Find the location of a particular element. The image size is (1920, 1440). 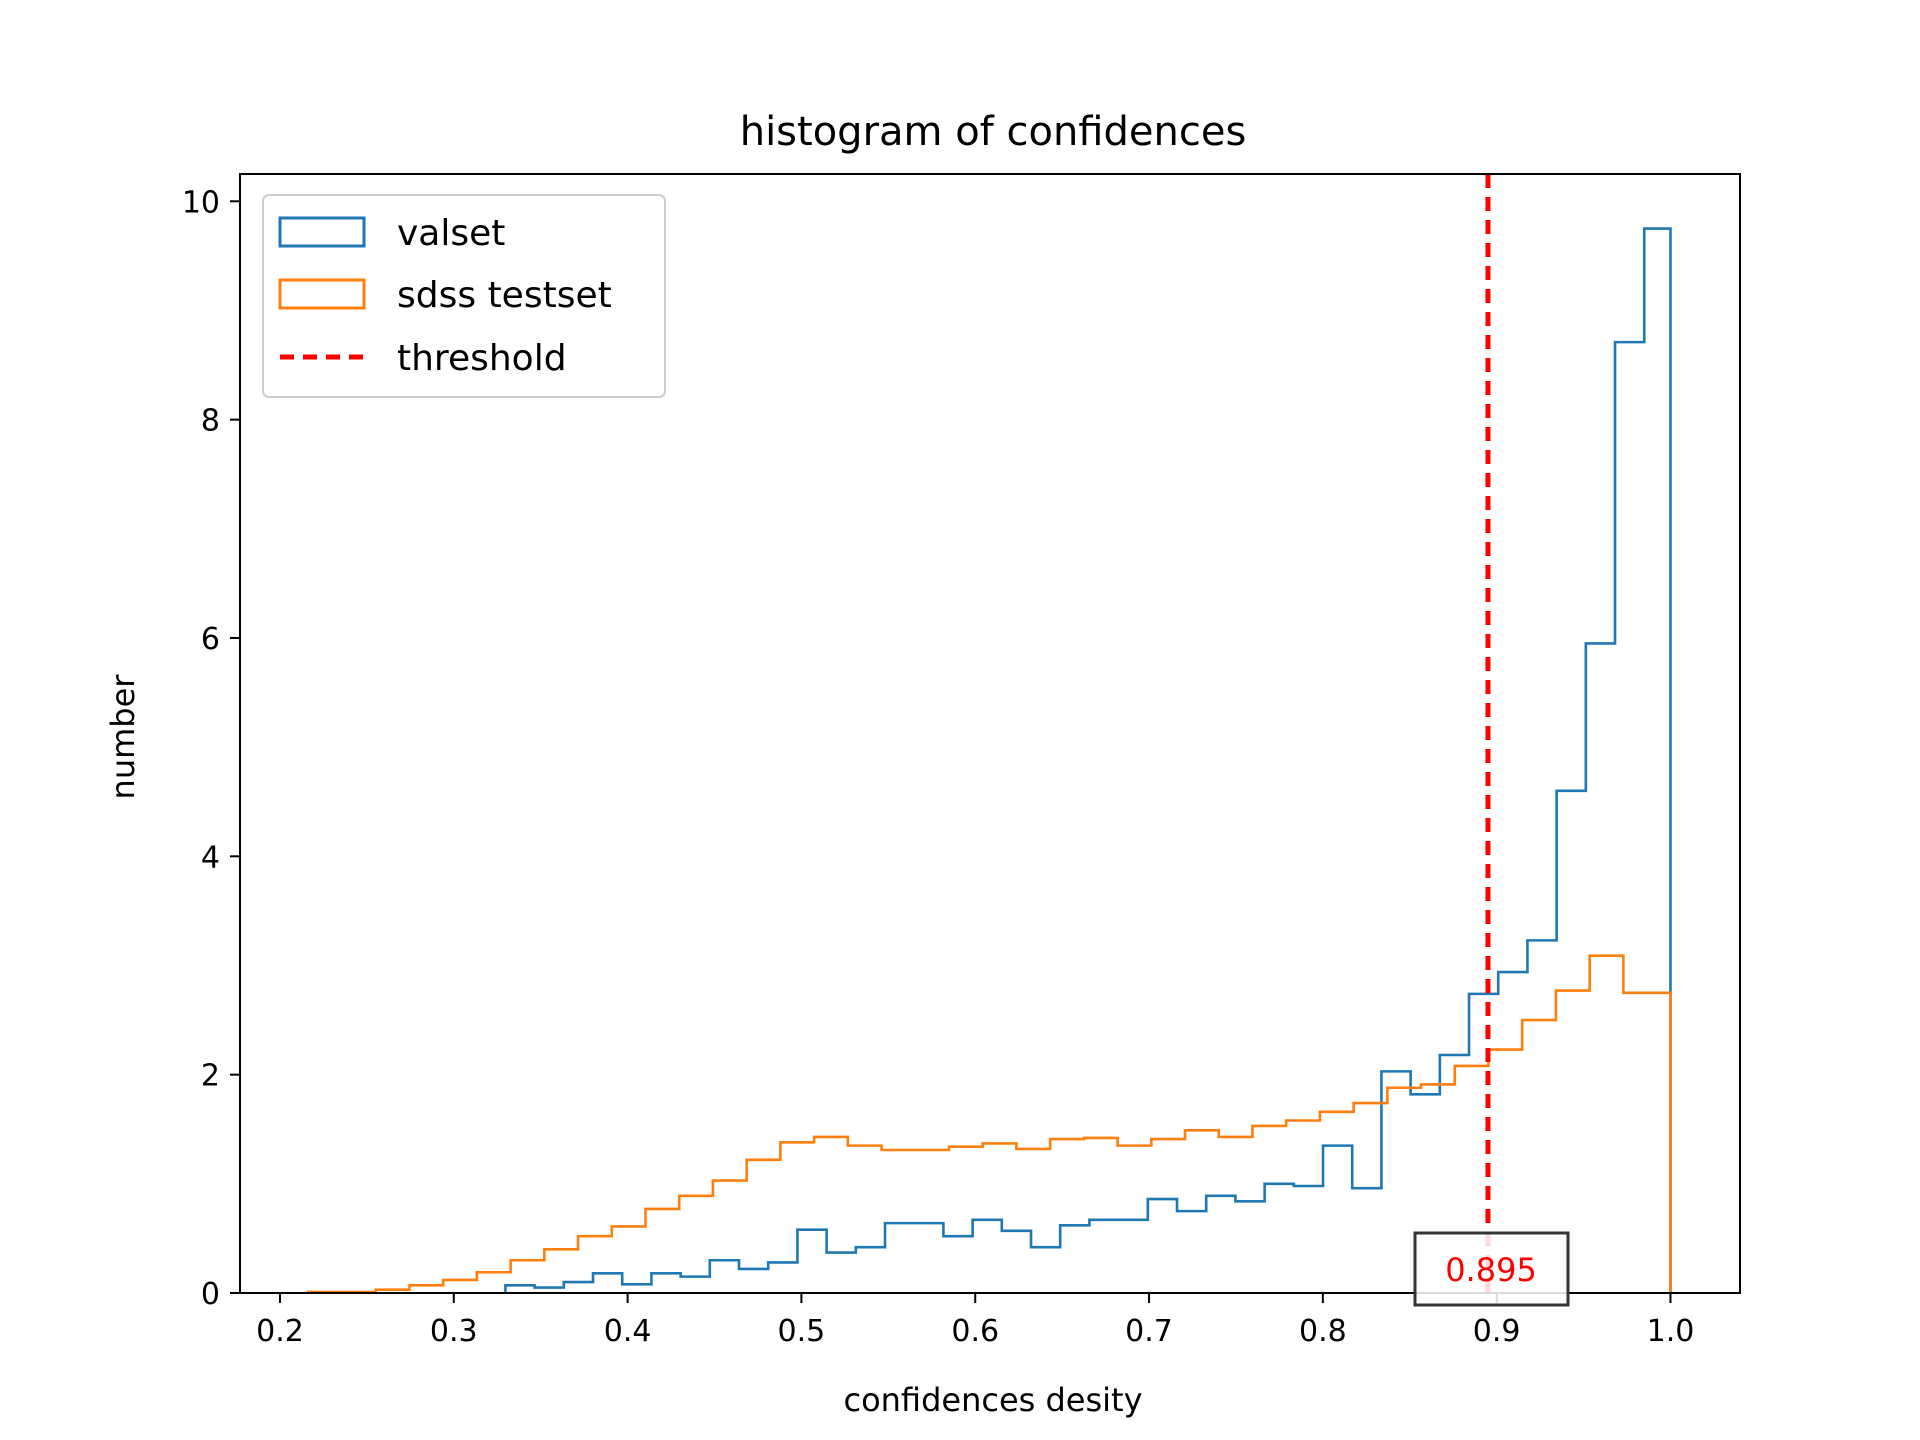

x-axis: 0.2 0.3 0.4 0.5 0.6 0.7 0.8 0.9 1.0 is located at coordinates (975, 1321).